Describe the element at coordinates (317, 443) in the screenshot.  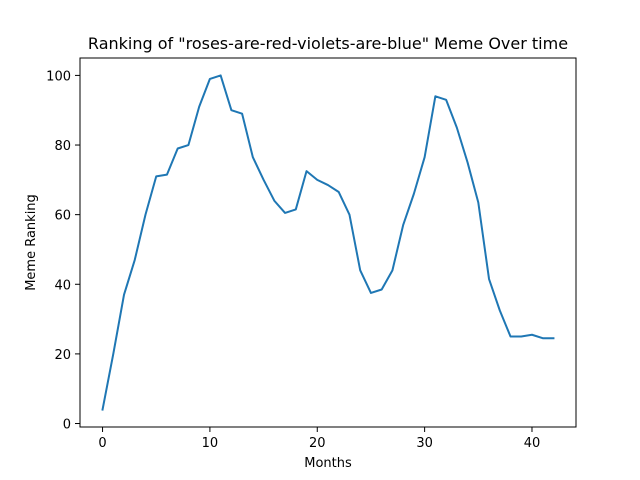
I see `x-tick-label: 20` at that location.